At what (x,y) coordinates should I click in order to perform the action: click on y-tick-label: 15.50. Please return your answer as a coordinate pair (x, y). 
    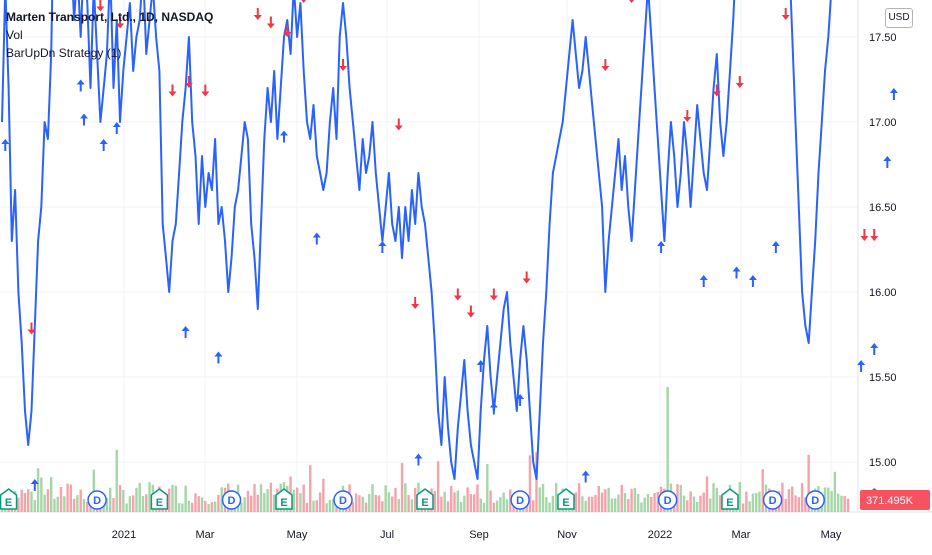
    Looking at the image, I should click on (883, 378).